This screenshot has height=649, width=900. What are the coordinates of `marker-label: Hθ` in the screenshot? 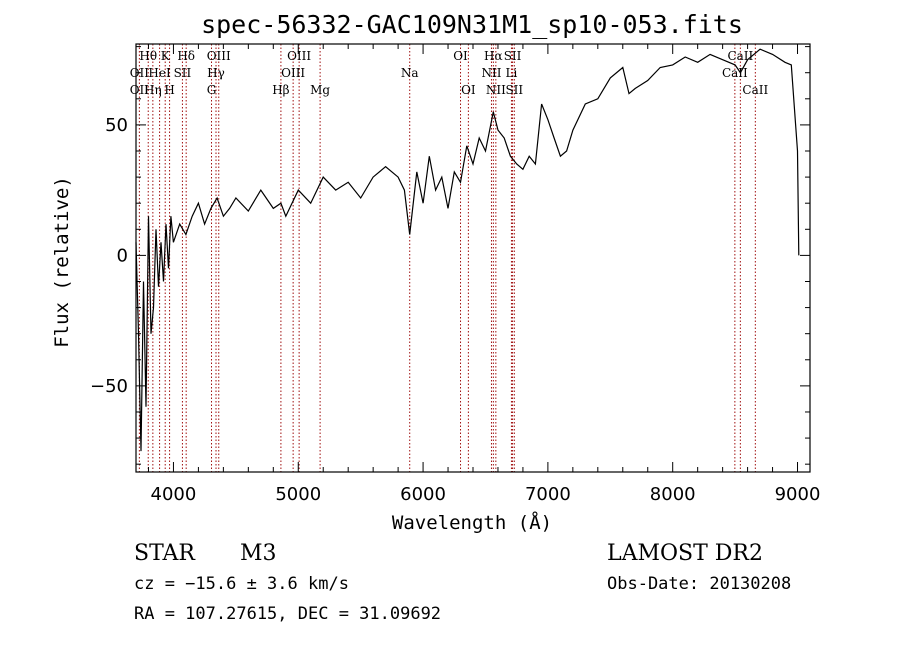 It's located at (148, 56).